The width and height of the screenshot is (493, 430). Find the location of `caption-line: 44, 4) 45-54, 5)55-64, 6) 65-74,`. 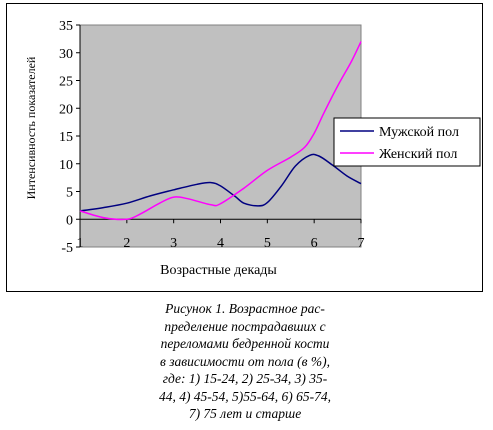

caption-line: 44, 4) 45-54, 5)55-64, 6) 65-74, is located at coordinates (245, 396).